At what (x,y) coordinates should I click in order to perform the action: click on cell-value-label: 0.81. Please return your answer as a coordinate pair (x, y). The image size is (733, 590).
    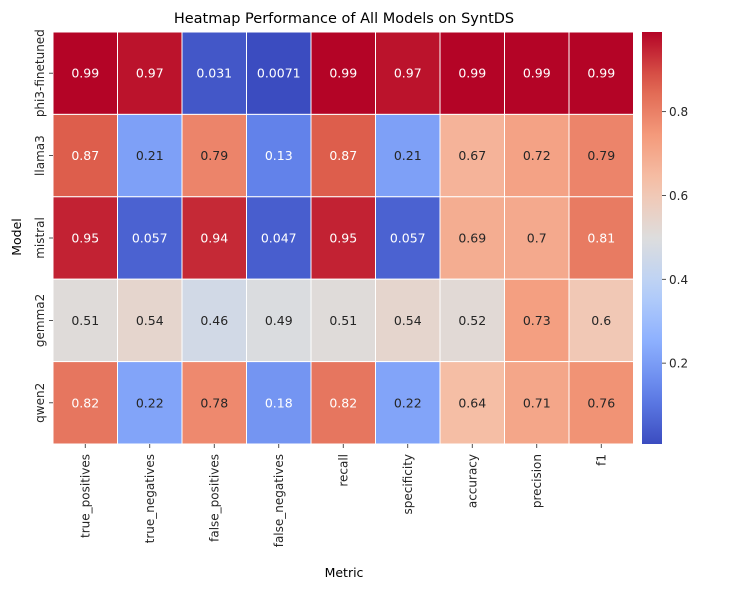
    Looking at the image, I should click on (601, 238).